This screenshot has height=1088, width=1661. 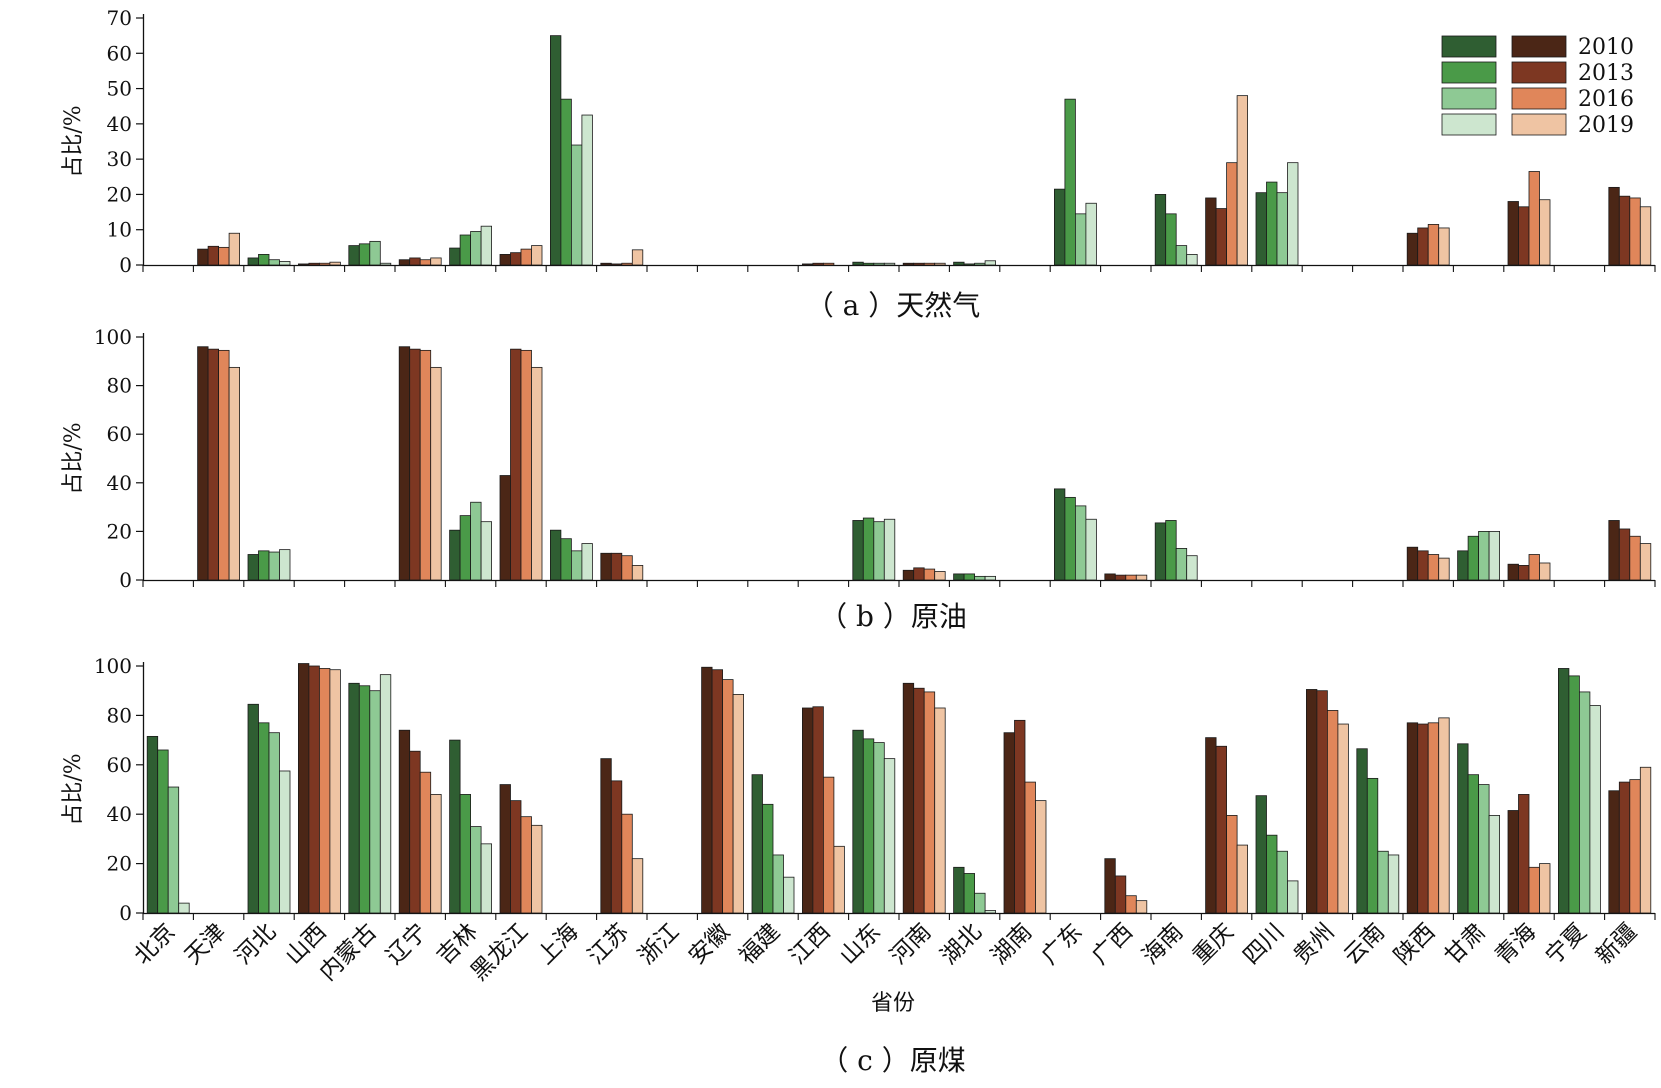 I want to click on bar-crude-oil-29-2019, so click(x=1645, y=562).